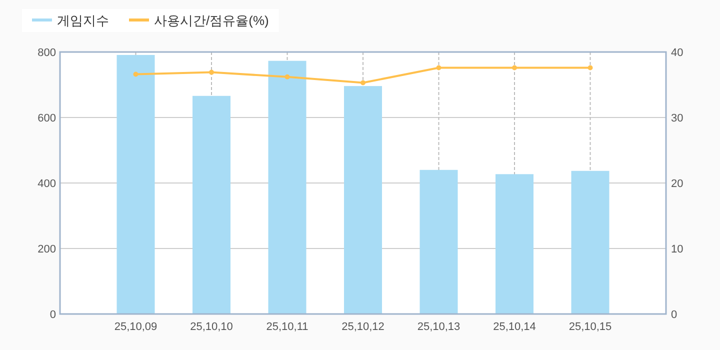 Image resolution: width=720 pixels, height=350 pixels. Describe the element at coordinates (47, 184) in the screenshot. I see `y-tick-label: 400` at that location.